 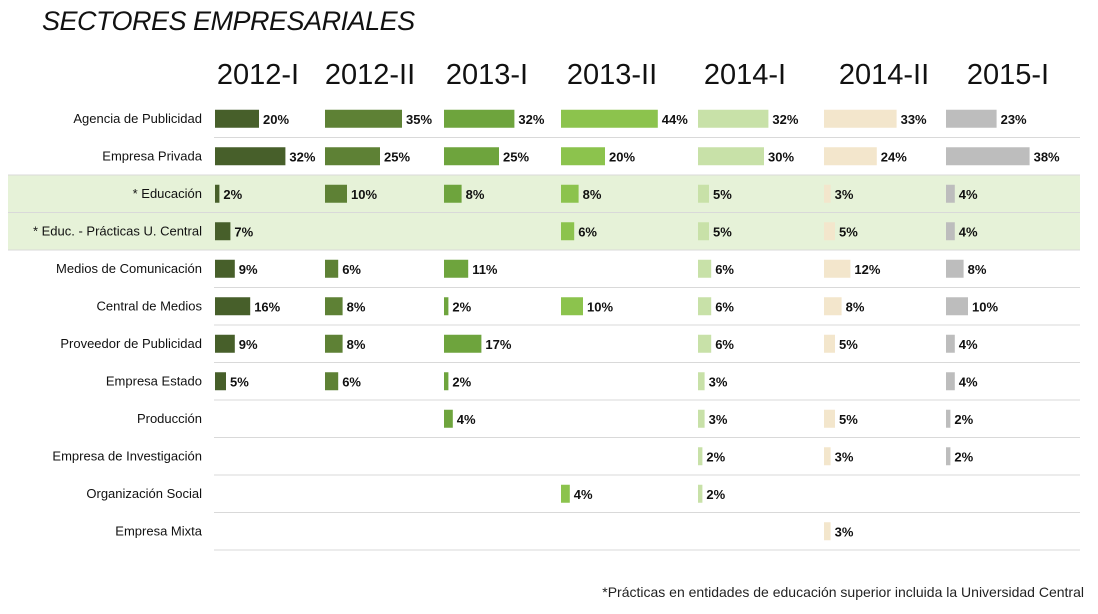 I want to click on value-label: 12%, so click(x=867, y=269).